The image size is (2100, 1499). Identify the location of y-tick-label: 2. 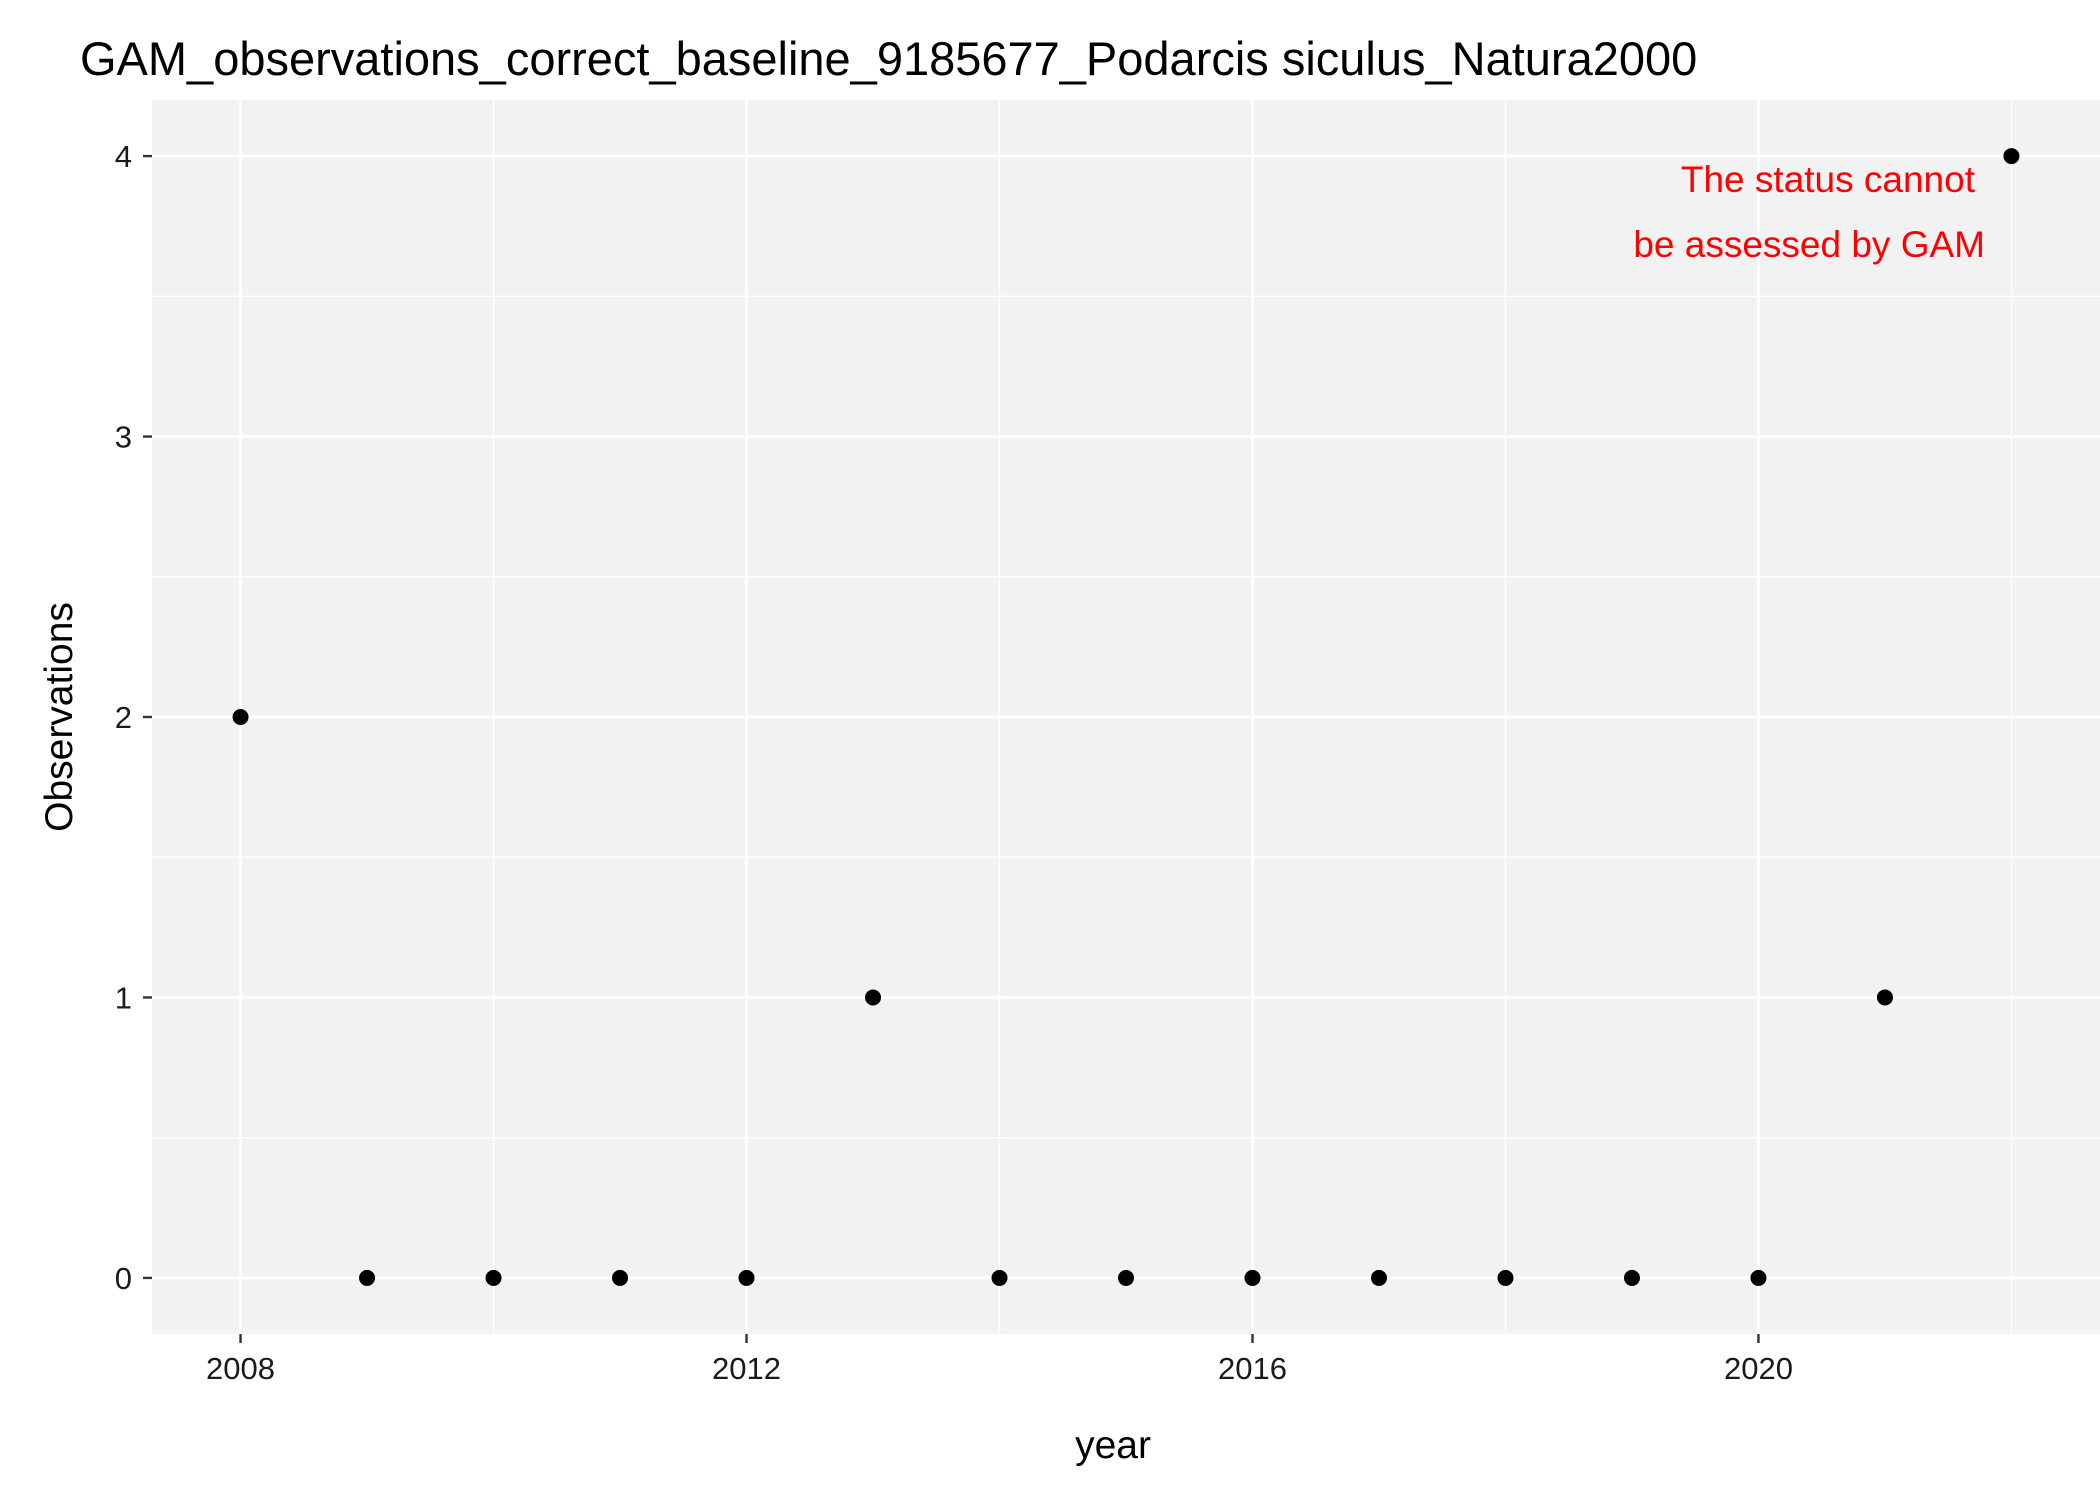
(123, 717).